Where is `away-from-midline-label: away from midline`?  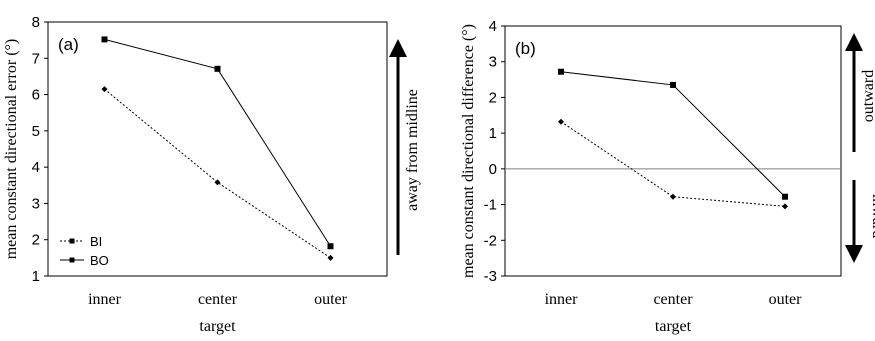
away-from-midline-label: away from midline is located at coordinates (412, 150).